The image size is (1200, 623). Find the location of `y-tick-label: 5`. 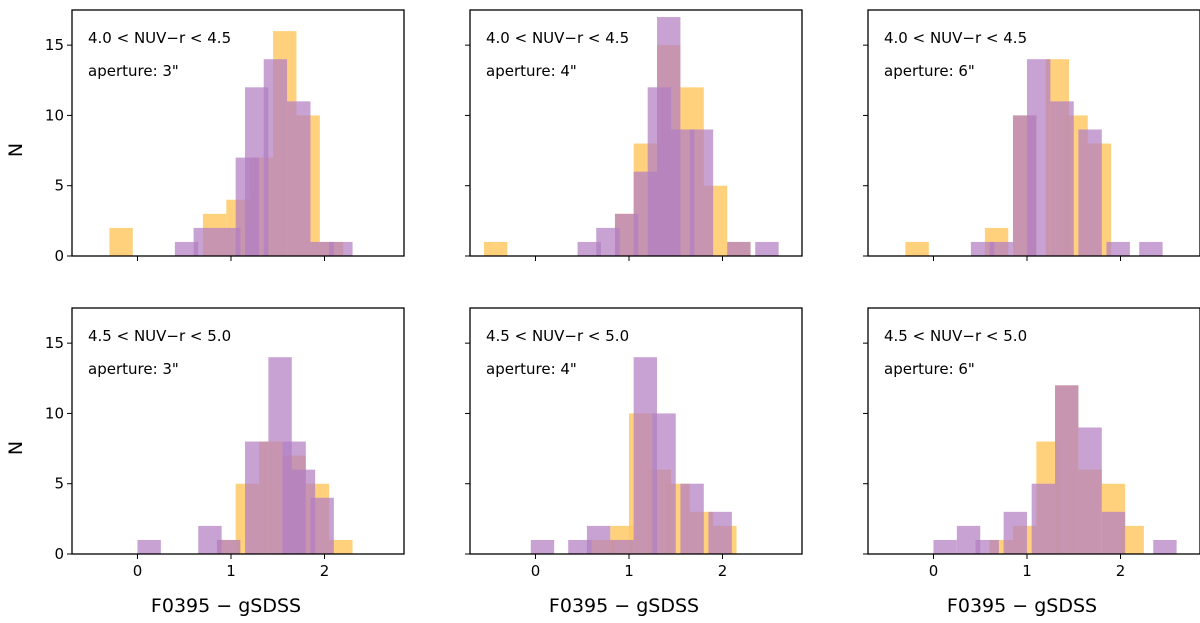

y-tick-label: 5 is located at coordinates (59, 484).